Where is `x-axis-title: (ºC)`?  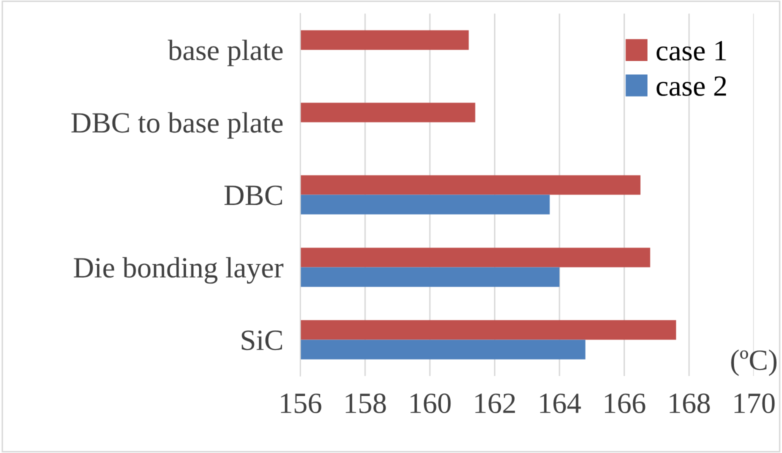 x-axis-title: (ºC) is located at coordinates (754, 363).